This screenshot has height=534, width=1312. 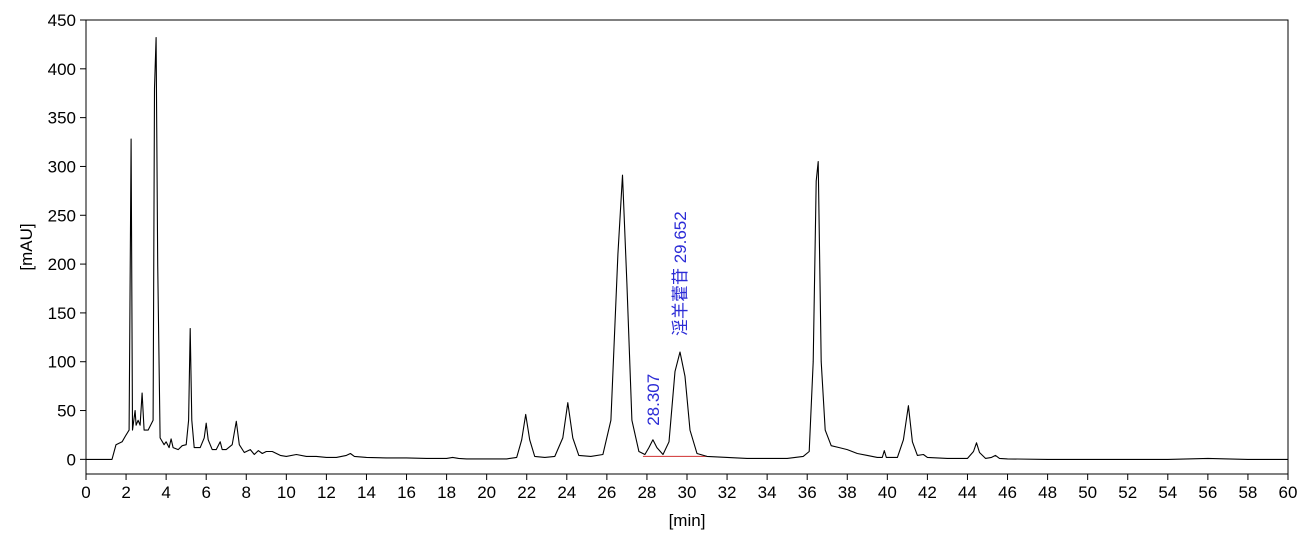 What do you see at coordinates (165, 492) in the screenshot?
I see `x-tick-label: 4` at bounding box center [165, 492].